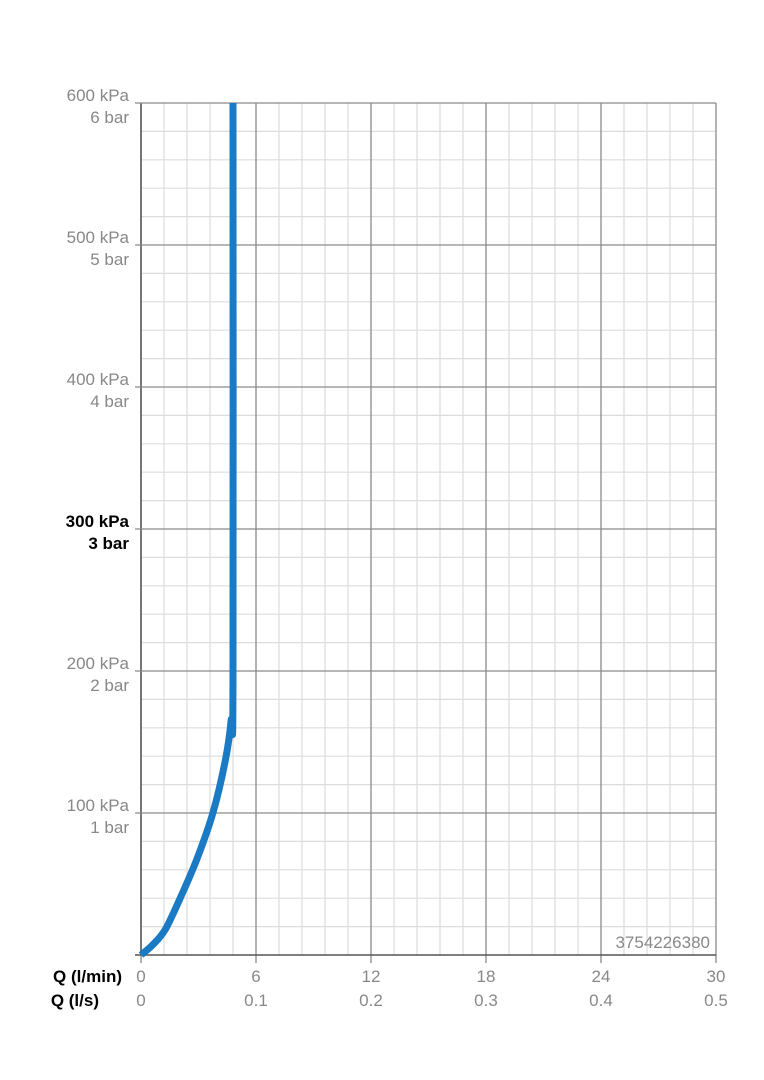 Image resolution: width=764 pixels, height=1080 pixels. Describe the element at coordinates (140, 1000) in the screenshot. I see `x-tick-label-ls: 0` at that location.